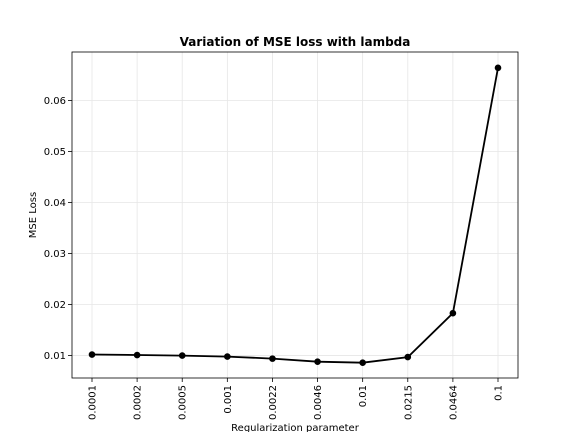 The width and height of the screenshot is (576, 432). I want to click on y-tick-label: 0.01, so click(55, 356).